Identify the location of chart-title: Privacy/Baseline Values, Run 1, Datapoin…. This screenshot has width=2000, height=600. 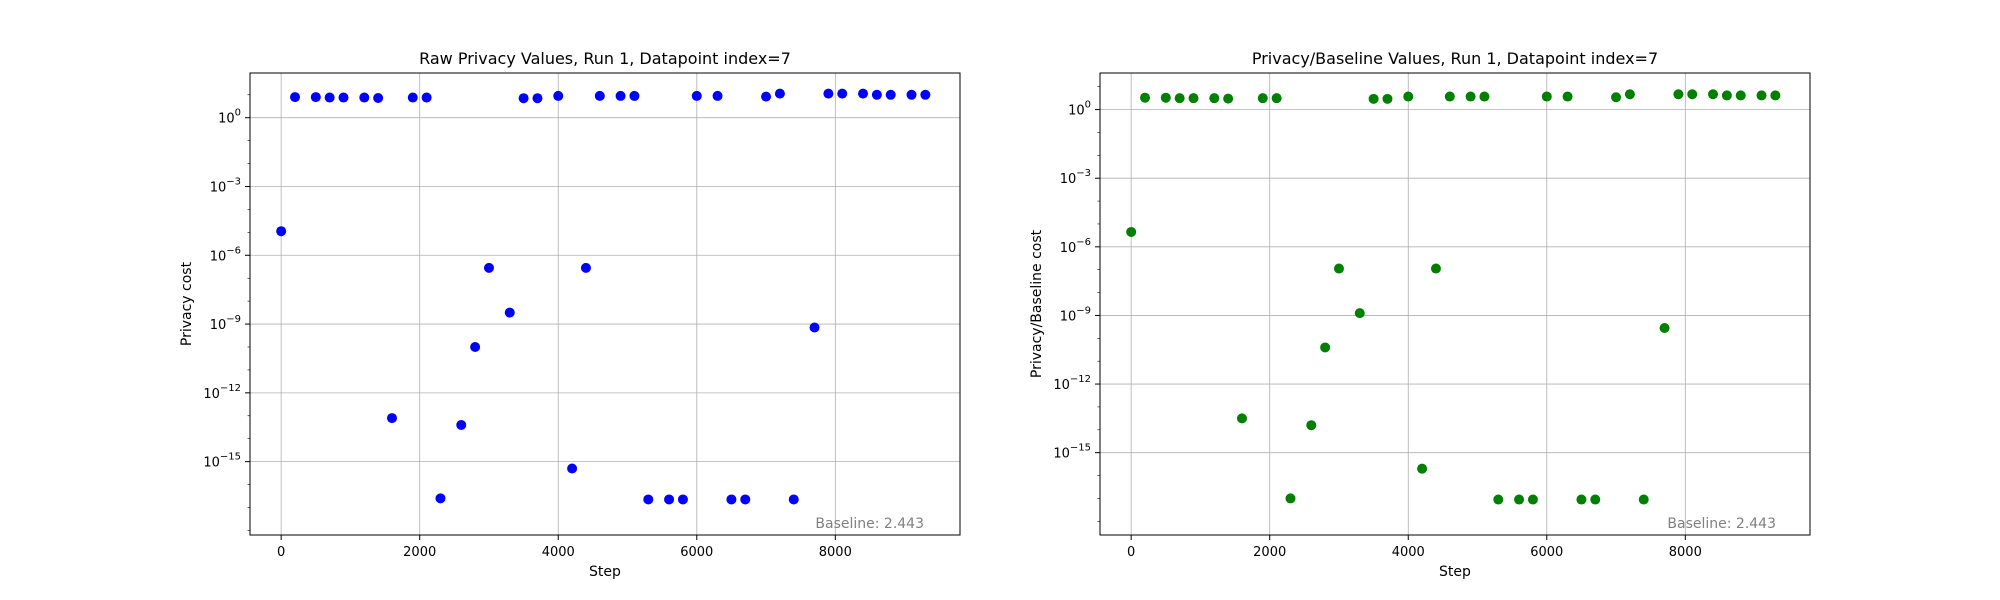
(1455, 58).